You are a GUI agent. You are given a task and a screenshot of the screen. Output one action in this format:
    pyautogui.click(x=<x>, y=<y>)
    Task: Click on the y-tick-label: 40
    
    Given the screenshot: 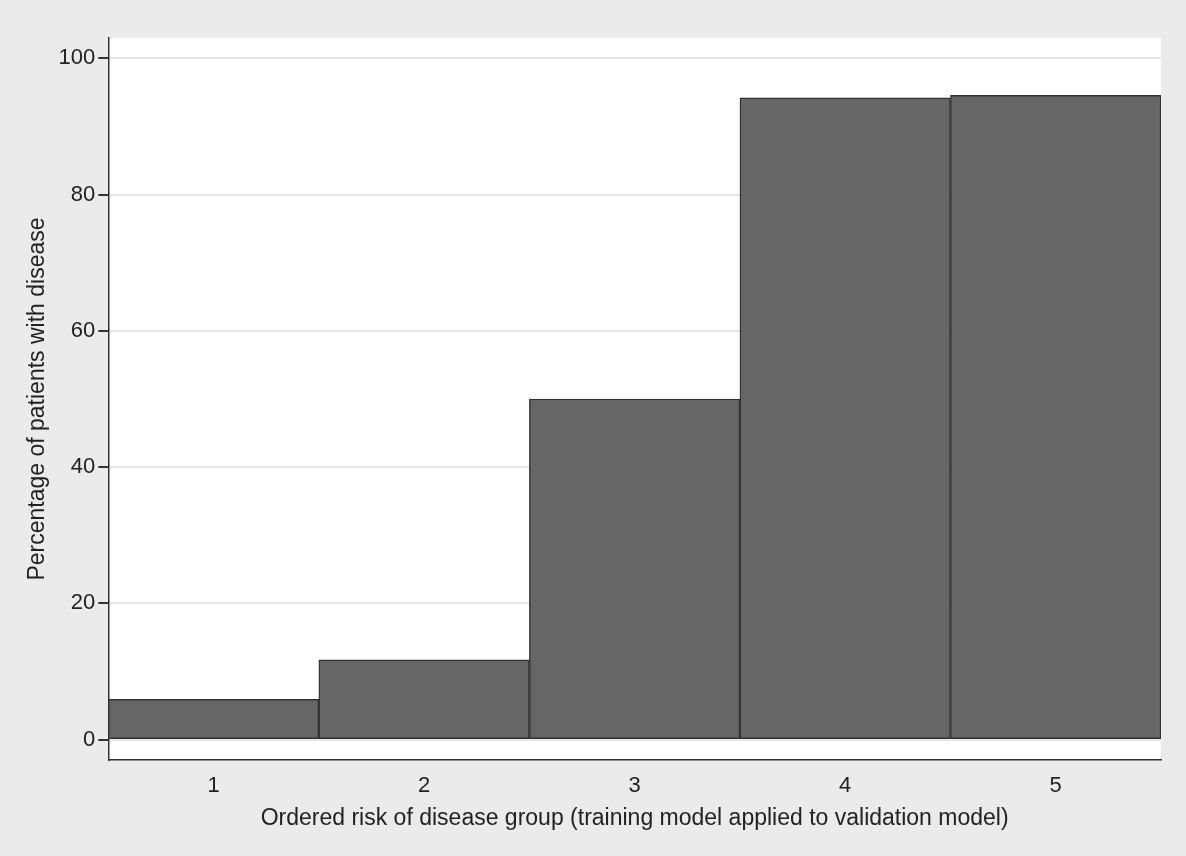 What is the action you would take?
    pyautogui.click(x=83, y=466)
    